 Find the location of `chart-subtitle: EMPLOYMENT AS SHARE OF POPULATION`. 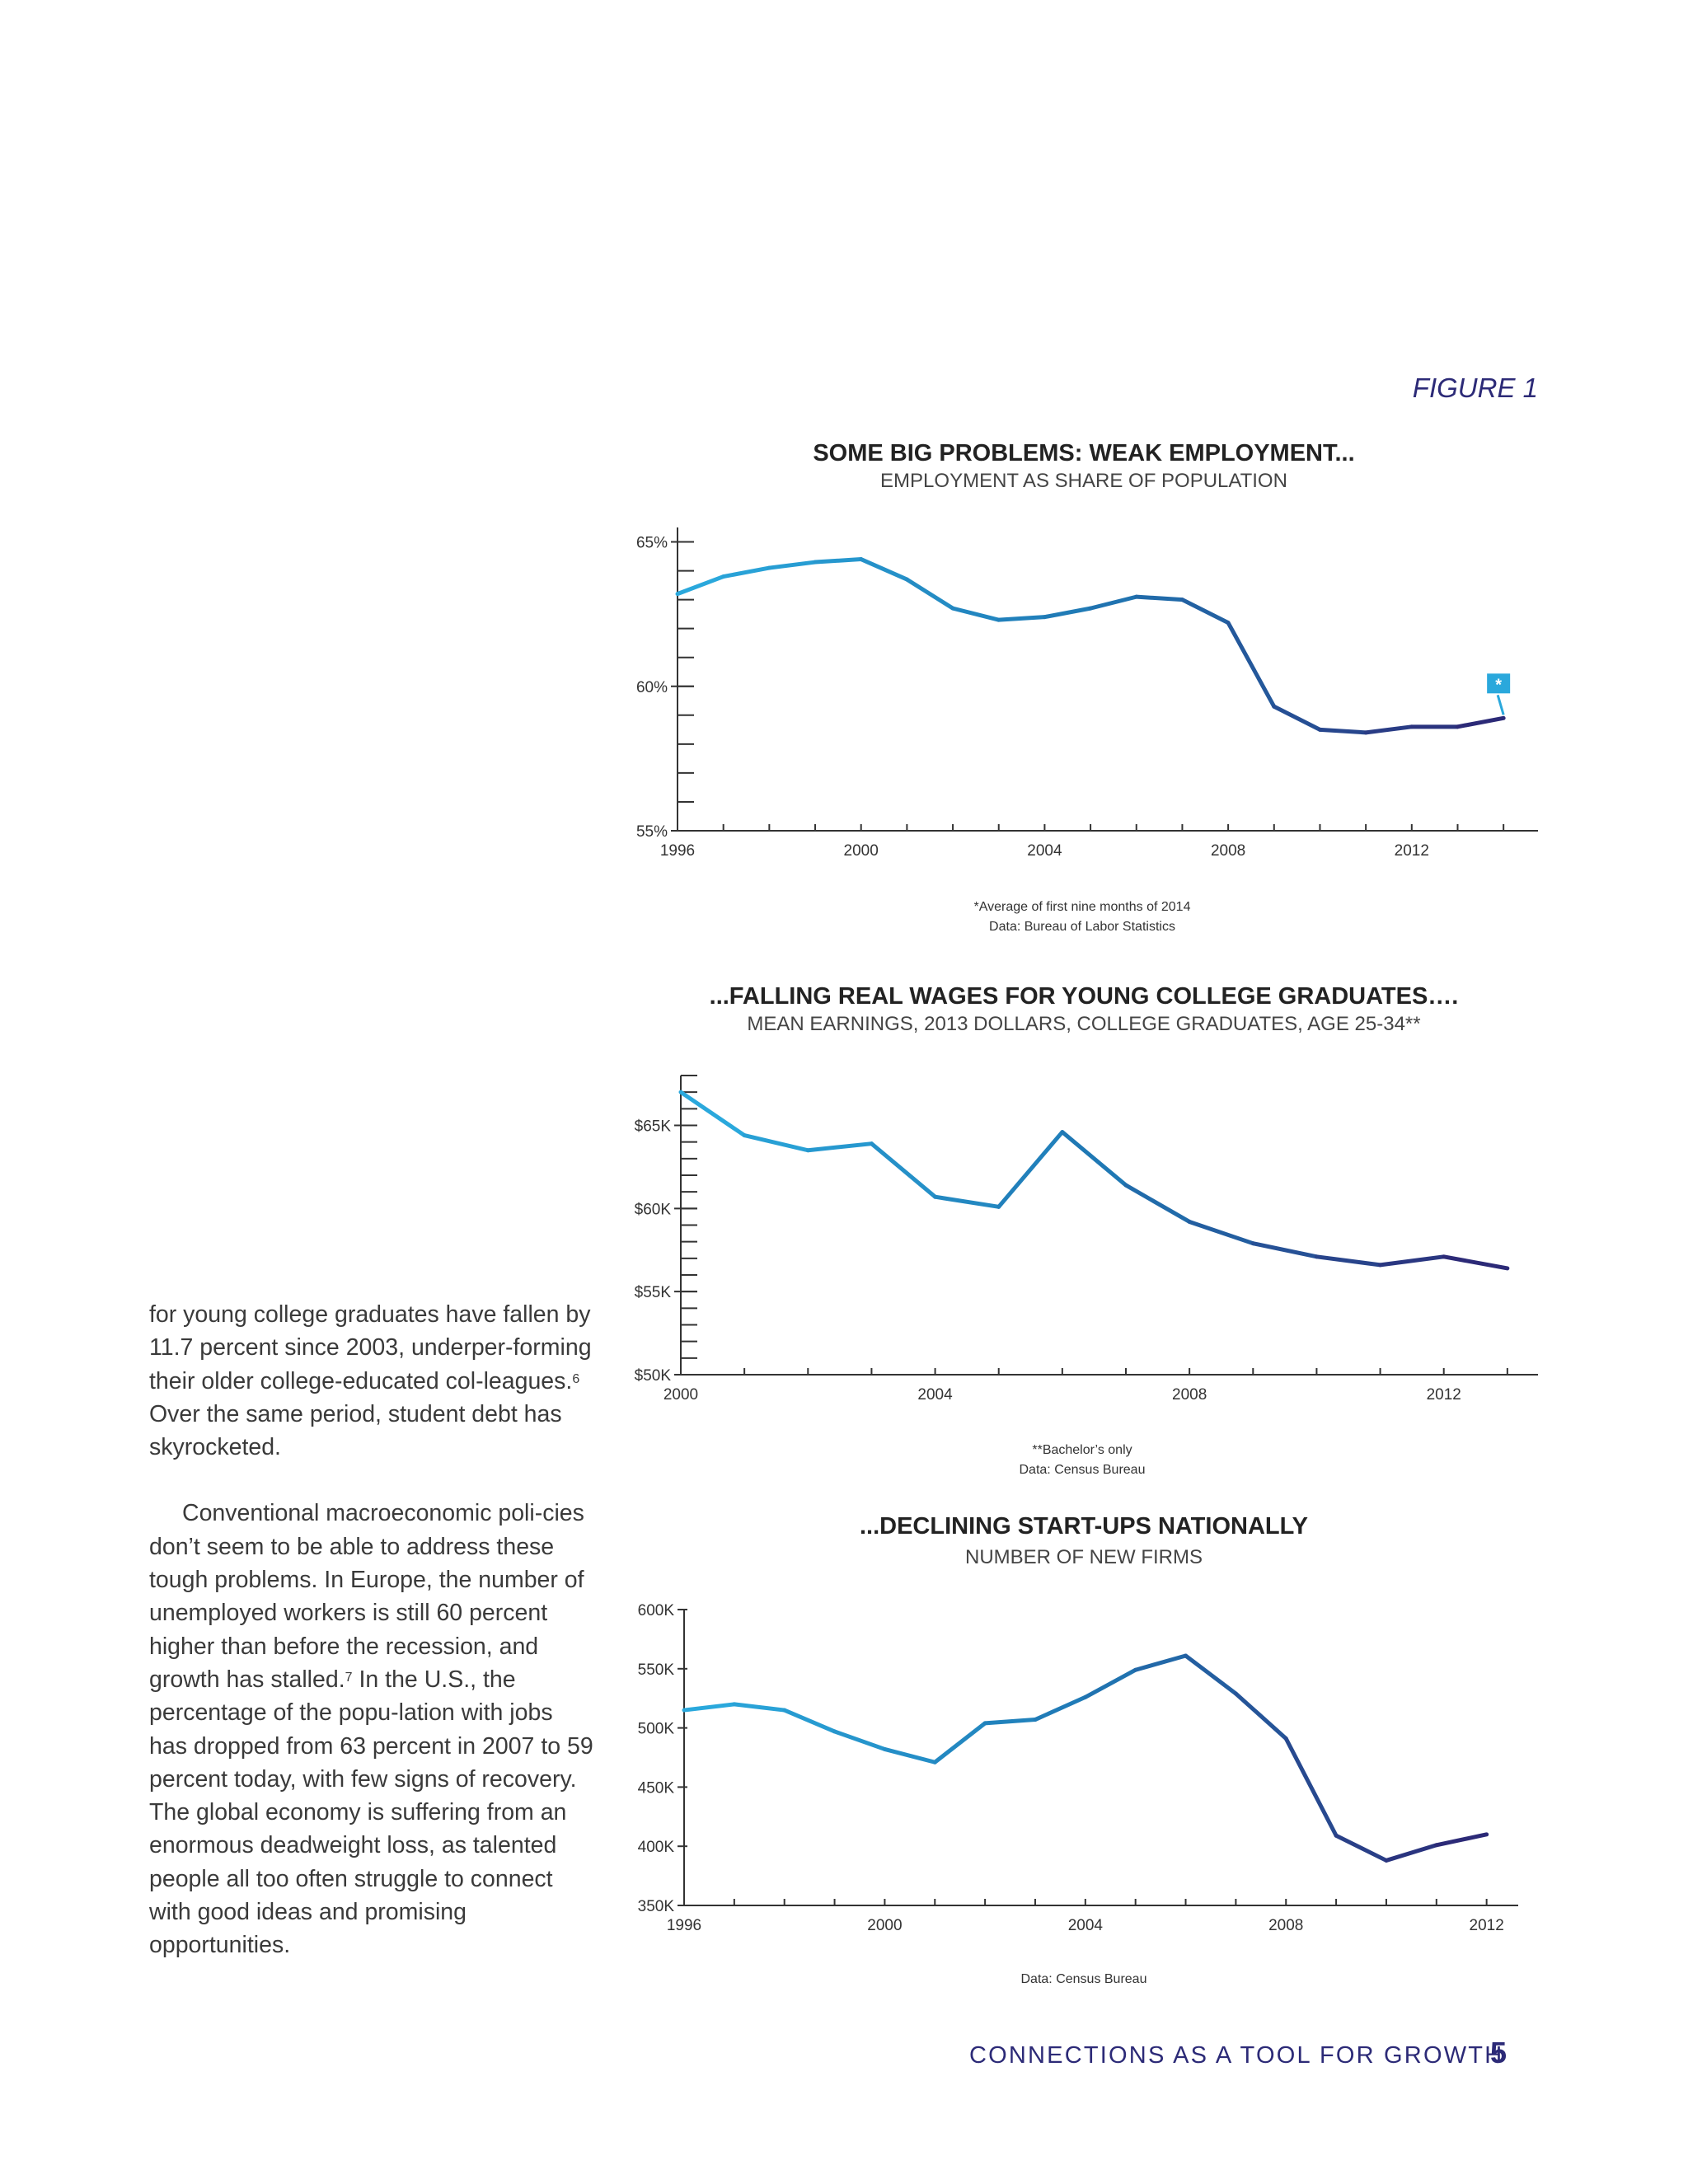

chart-subtitle: EMPLOYMENT AS SHARE OF POPULATION is located at coordinates (1083, 481).